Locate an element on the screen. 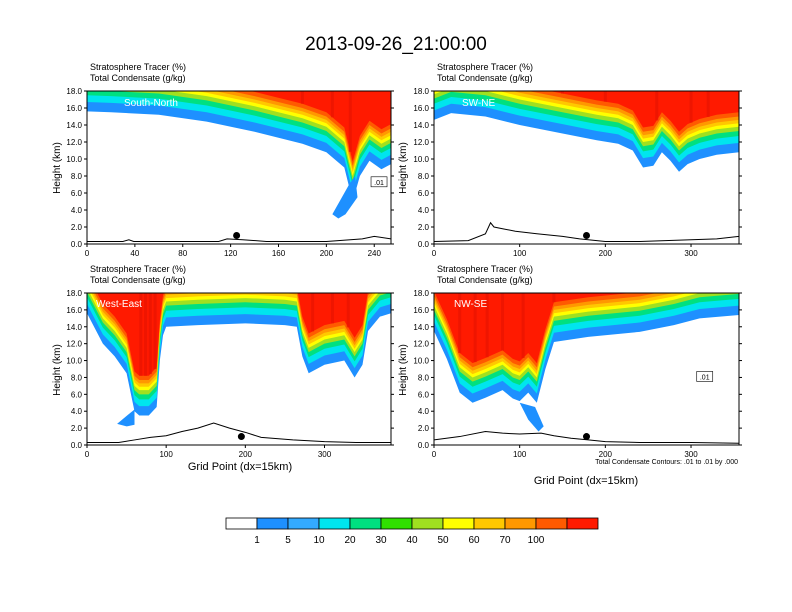 This screenshot has height=612, width=792. y-tick-label: 18.0 is located at coordinates (74, 293).